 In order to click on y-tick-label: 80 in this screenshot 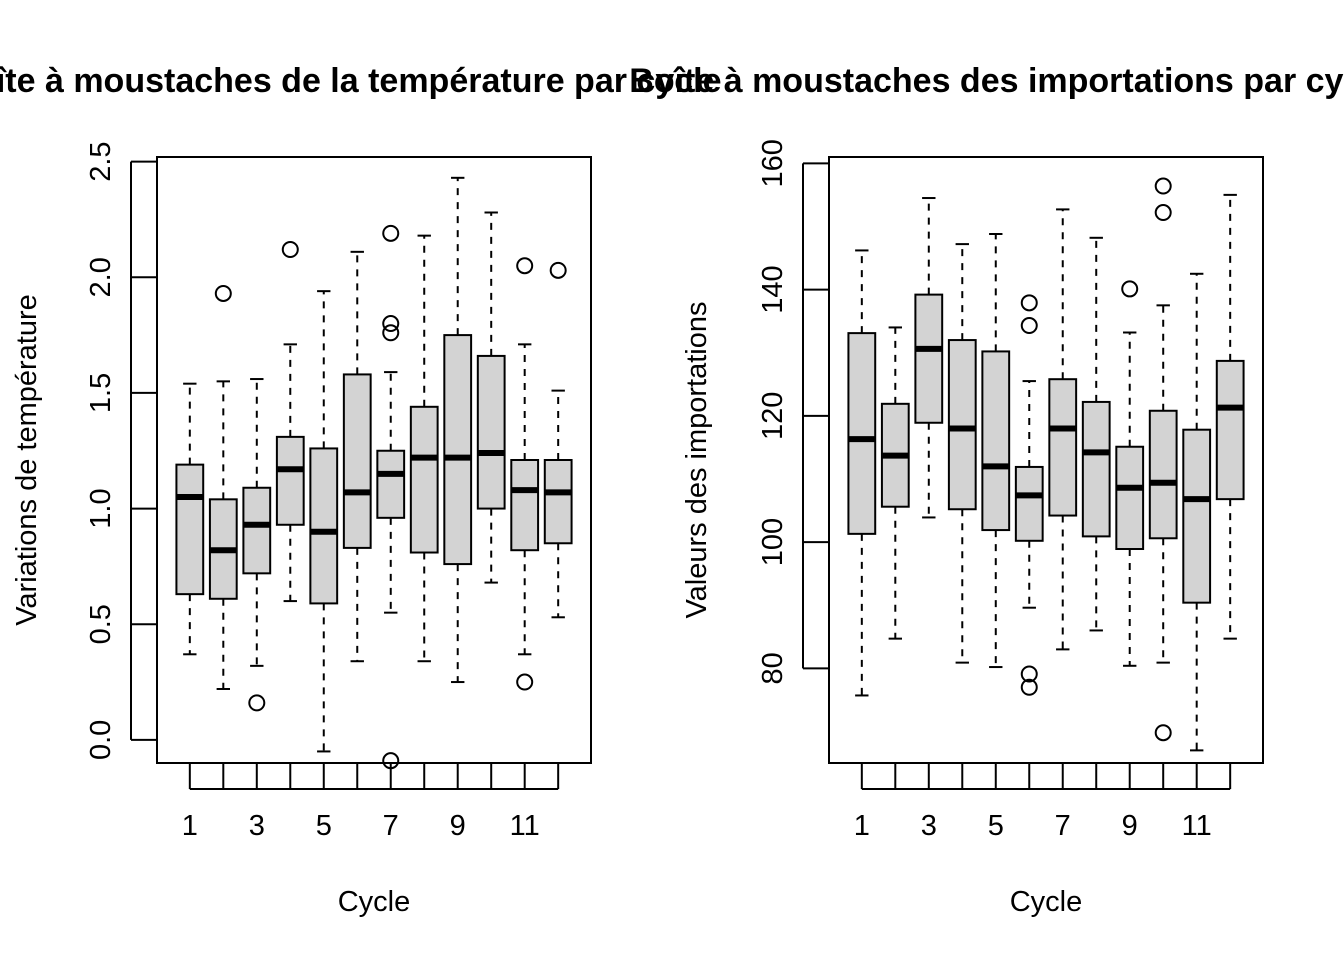, I will do `click(773, 668)`.